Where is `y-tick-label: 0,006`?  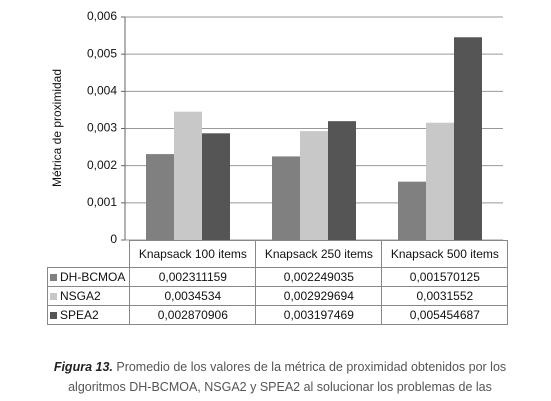 y-tick-label: 0,006 is located at coordinates (102, 16).